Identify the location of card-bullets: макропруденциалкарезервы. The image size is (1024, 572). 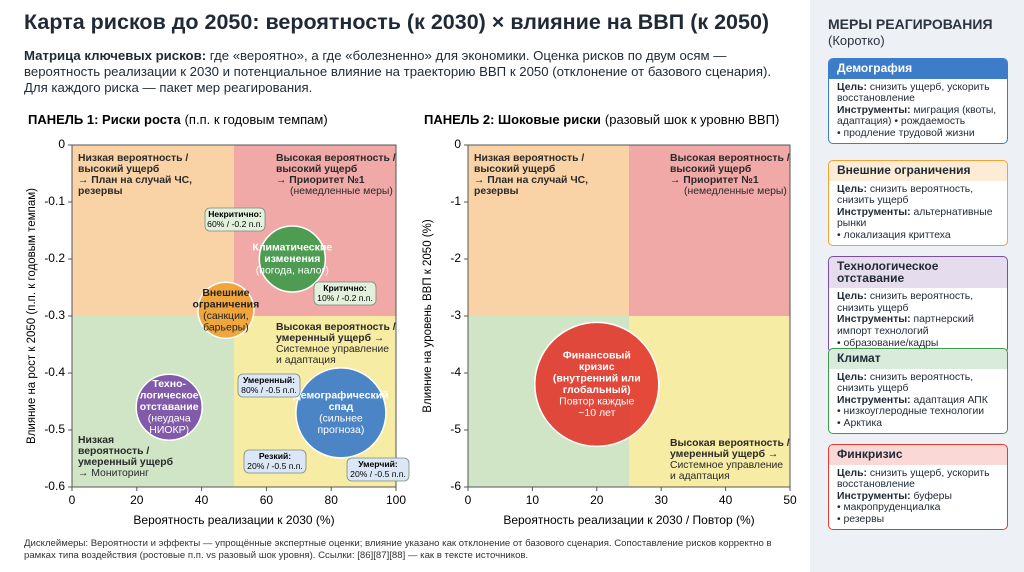
(918, 513).